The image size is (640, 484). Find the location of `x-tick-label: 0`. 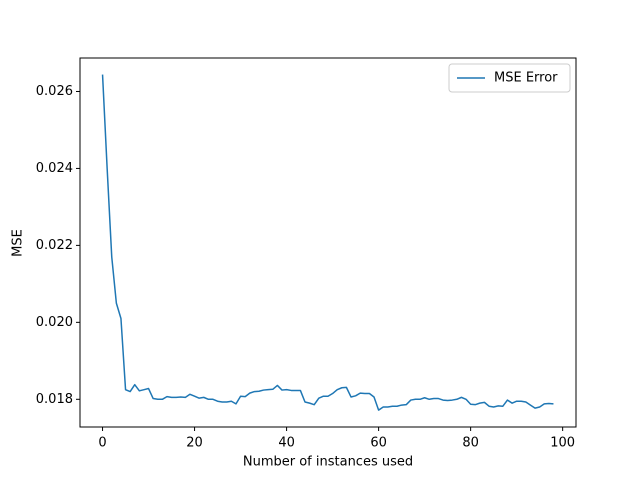

x-tick-label: 0 is located at coordinates (102, 443).